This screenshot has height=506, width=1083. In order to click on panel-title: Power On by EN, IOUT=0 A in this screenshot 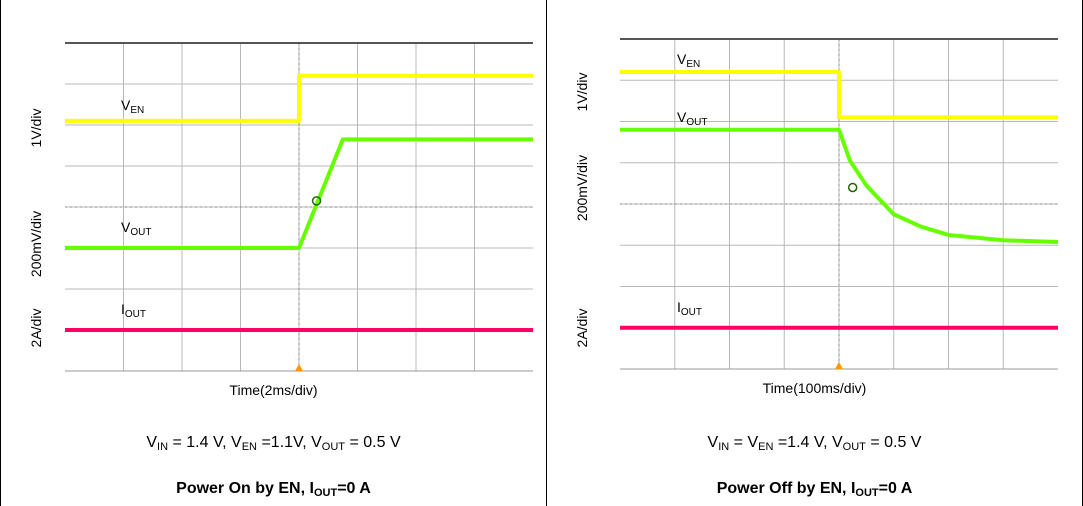, I will do `click(273, 489)`.